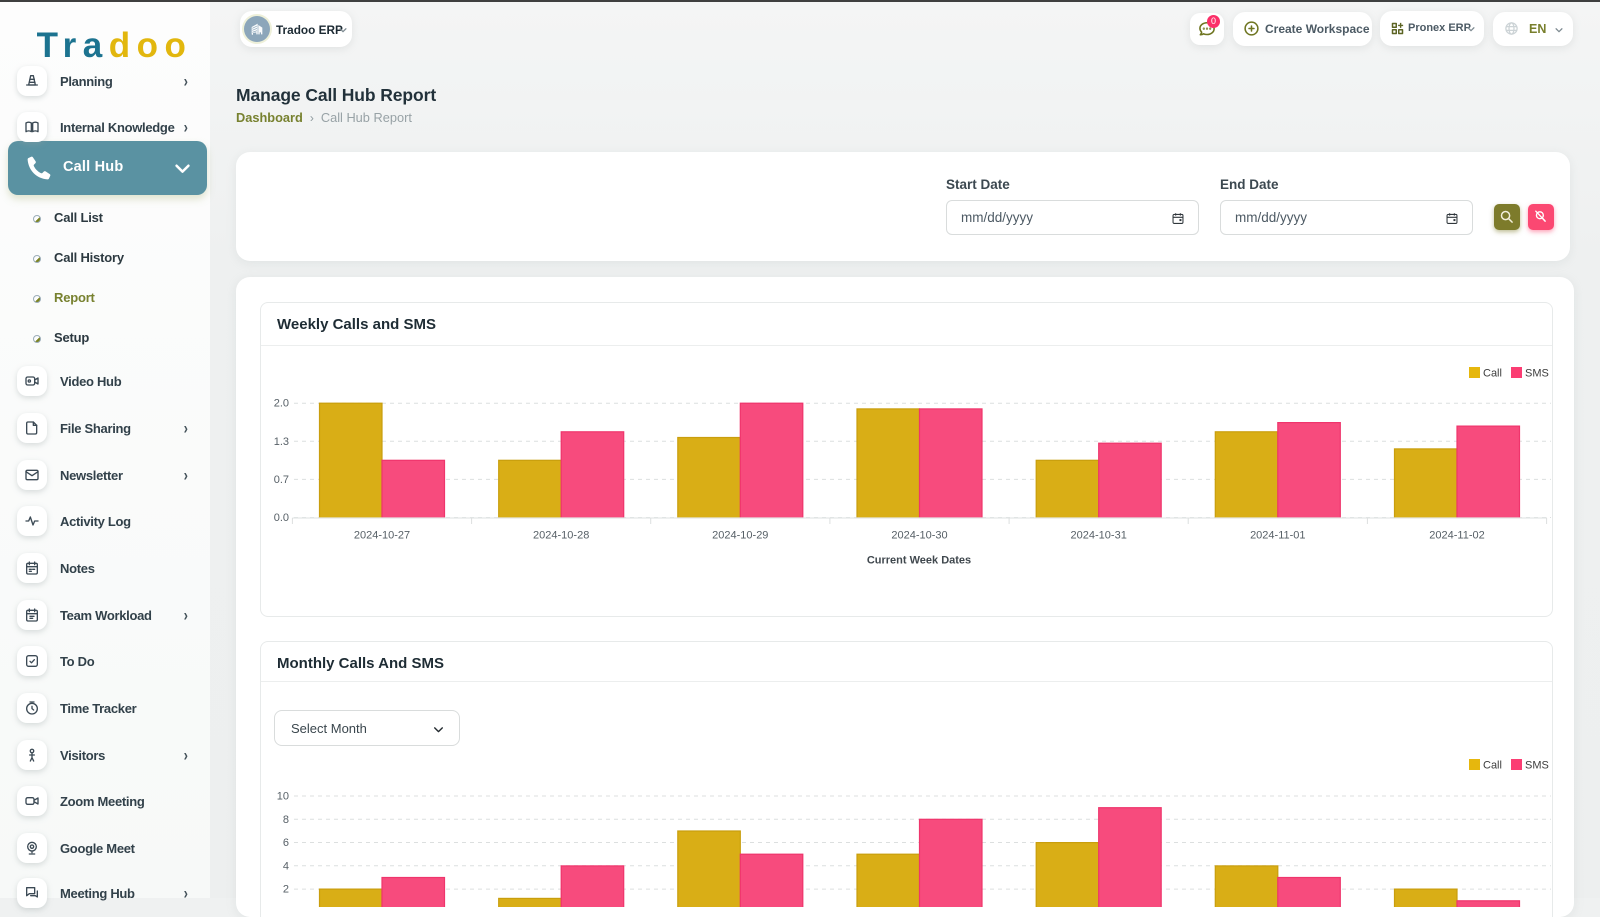 This screenshot has height=917, width=1600. I want to click on svg-text: 0.0, so click(281, 518).